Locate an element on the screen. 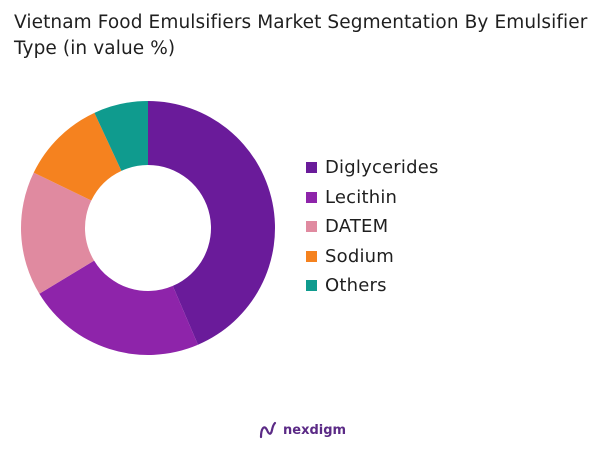  donut-slice-diglycerides is located at coordinates (211, 223).